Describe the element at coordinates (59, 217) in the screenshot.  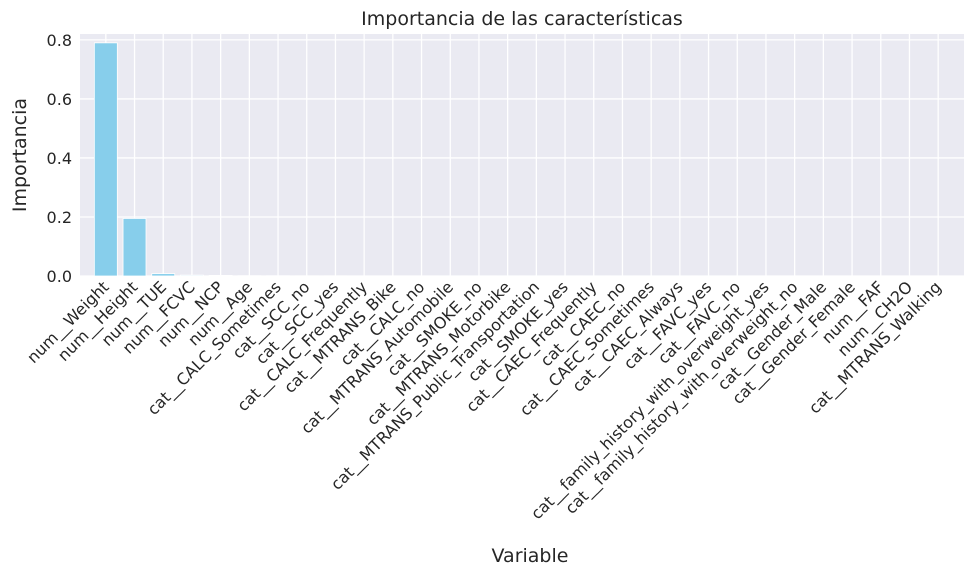
I see `y-tick-label: 0.2` at that location.